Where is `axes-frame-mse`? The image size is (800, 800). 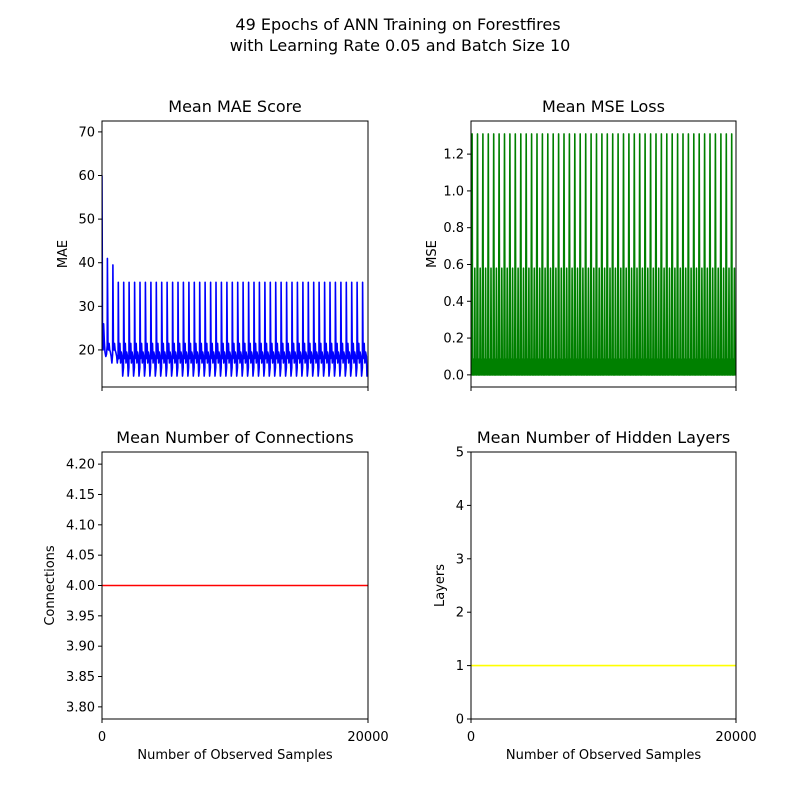
axes-frame-mse is located at coordinates (603, 254).